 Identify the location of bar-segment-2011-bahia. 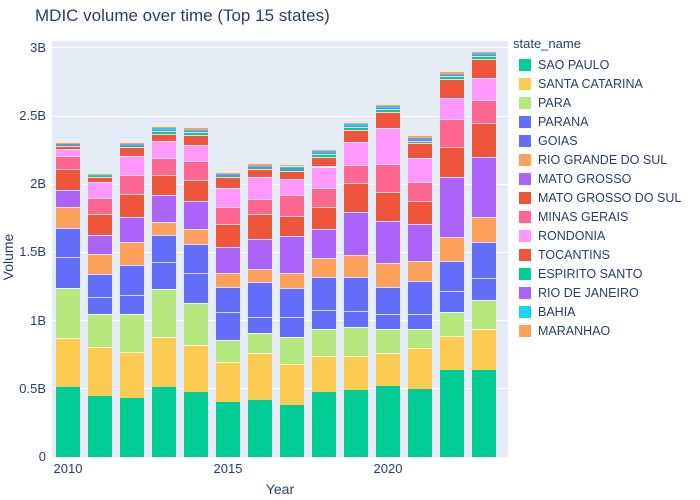
(100, 175).